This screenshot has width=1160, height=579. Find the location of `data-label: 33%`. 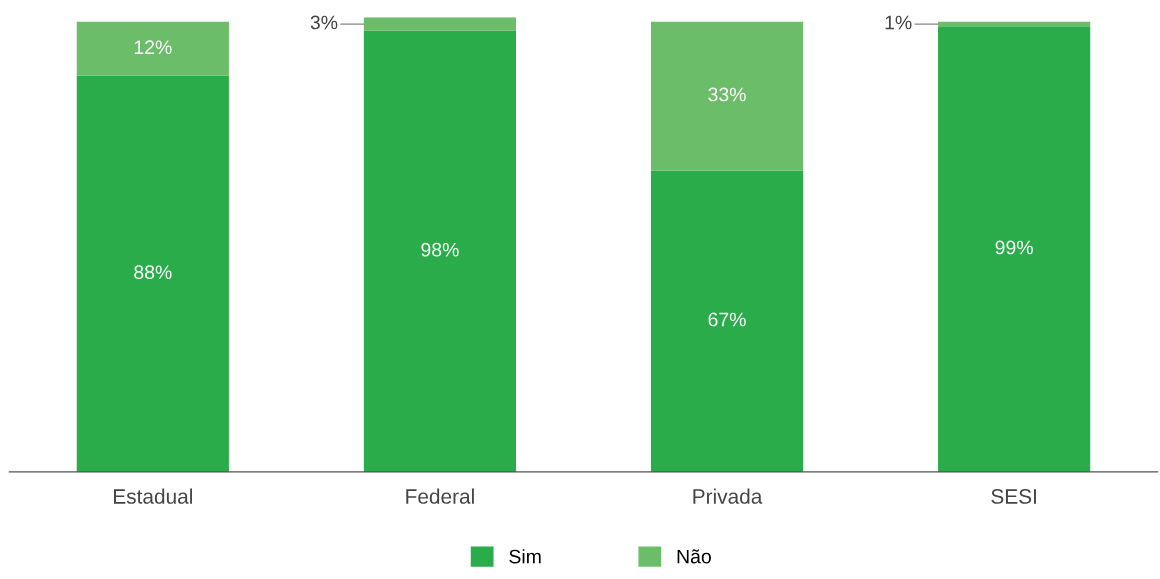

data-label: 33% is located at coordinates (727, 94).